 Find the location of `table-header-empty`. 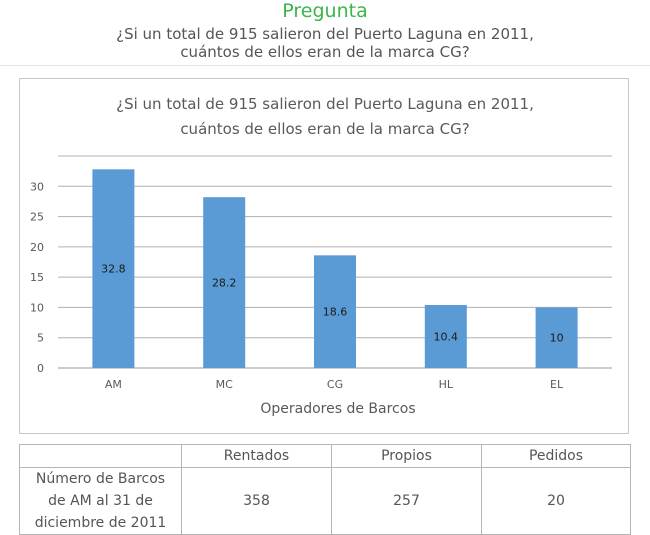

table-header-empty is located at coordinates (100, 456).